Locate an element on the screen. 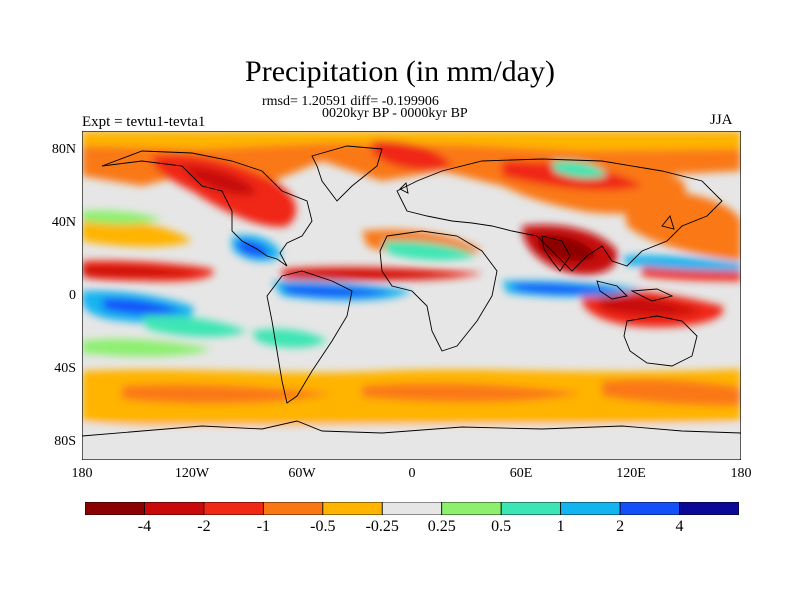  colorbar-label: -0.25 is located at coordinates (382, 526).